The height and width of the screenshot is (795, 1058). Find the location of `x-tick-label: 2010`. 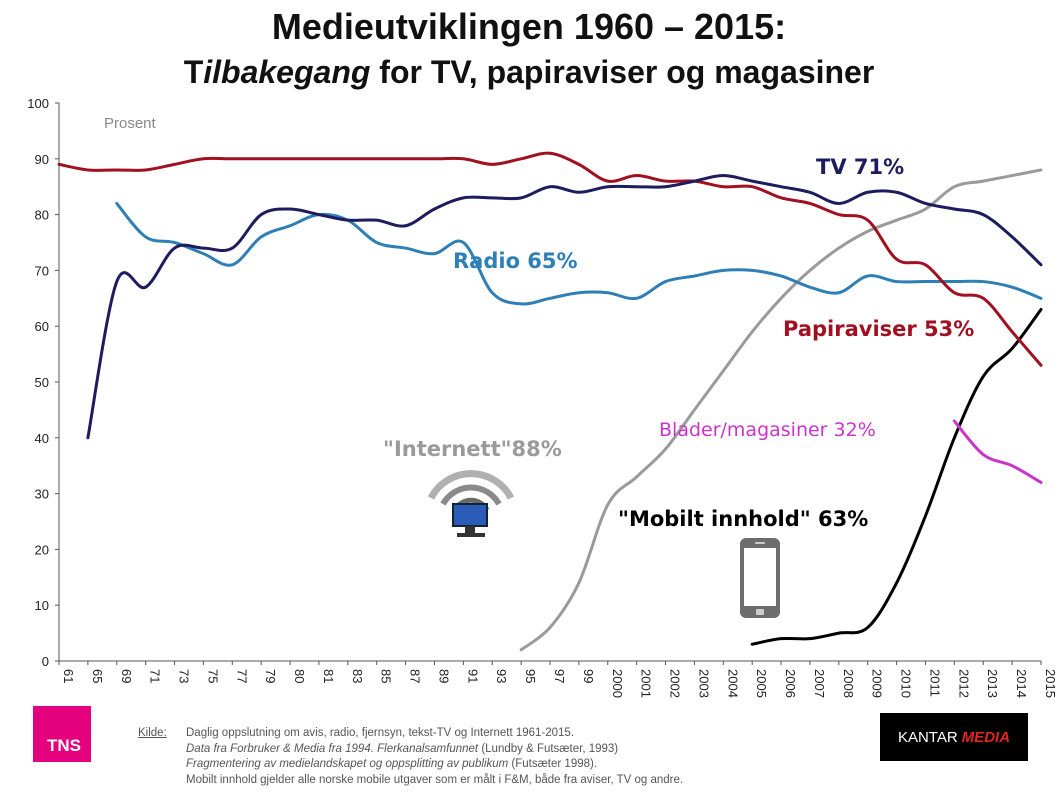

x-tick-label: 2010 is located at coordinates (906, 683).